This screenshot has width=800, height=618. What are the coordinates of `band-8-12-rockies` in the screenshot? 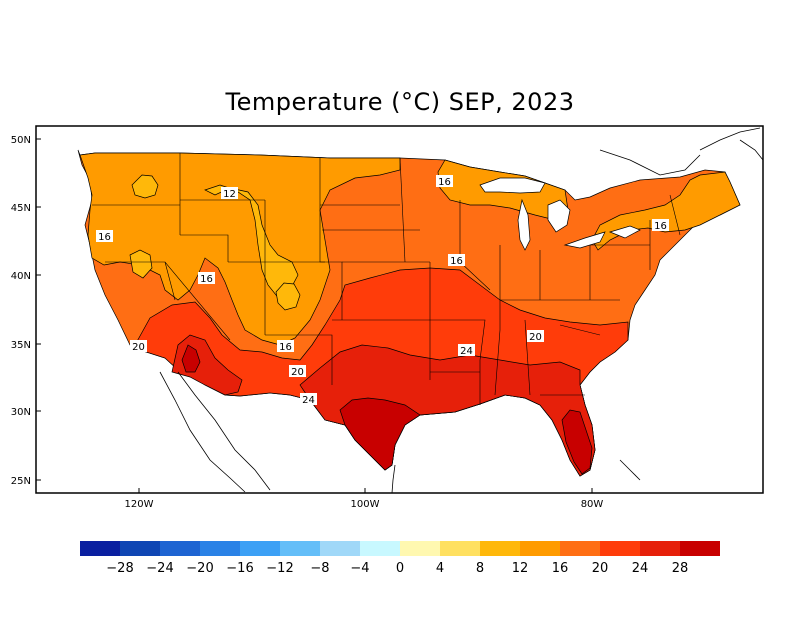 It's located at (251, 242).